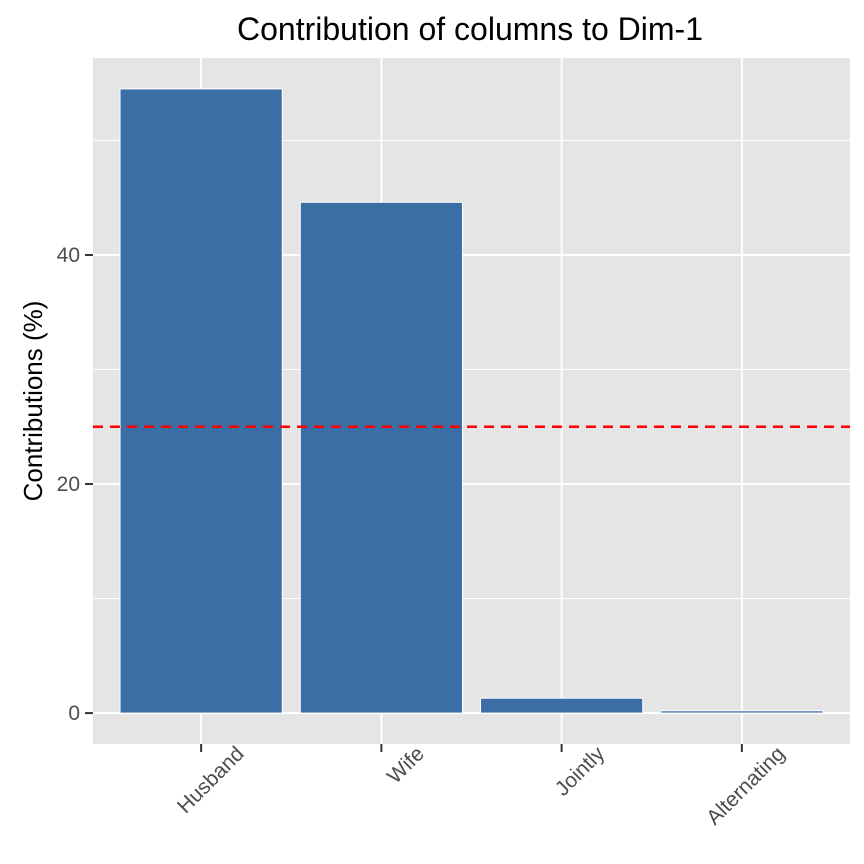  I want to click on x-tick-label: Husband, so click(211, 780).